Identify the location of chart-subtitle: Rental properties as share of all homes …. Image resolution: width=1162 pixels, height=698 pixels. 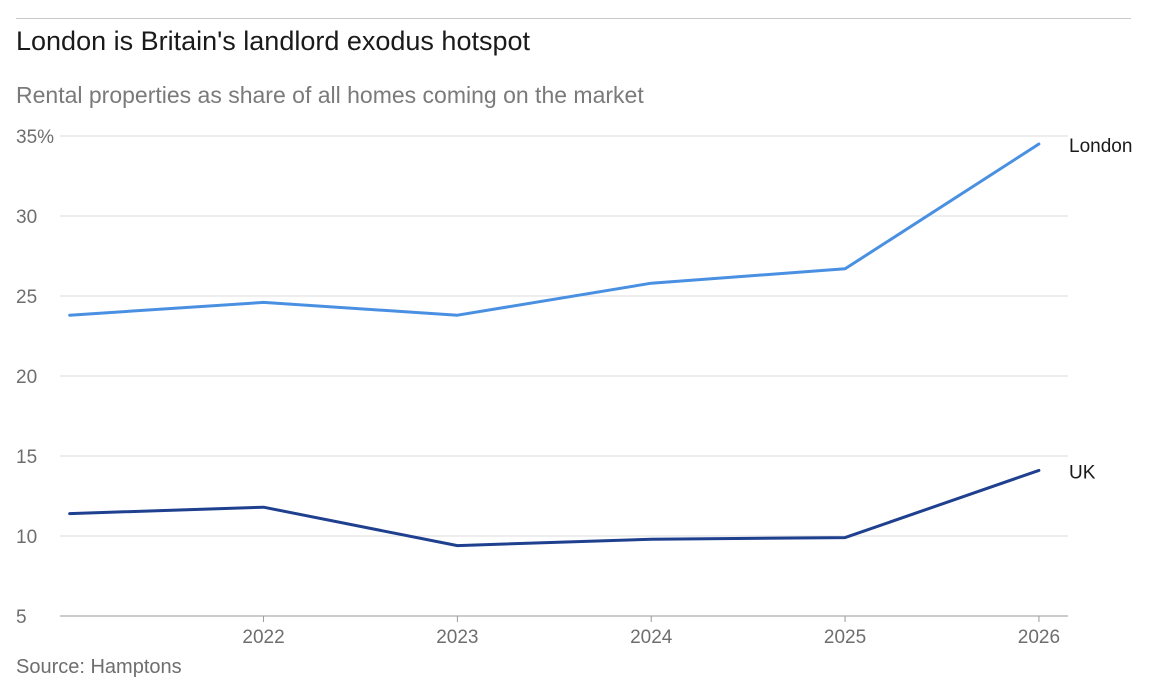
(330, 95).